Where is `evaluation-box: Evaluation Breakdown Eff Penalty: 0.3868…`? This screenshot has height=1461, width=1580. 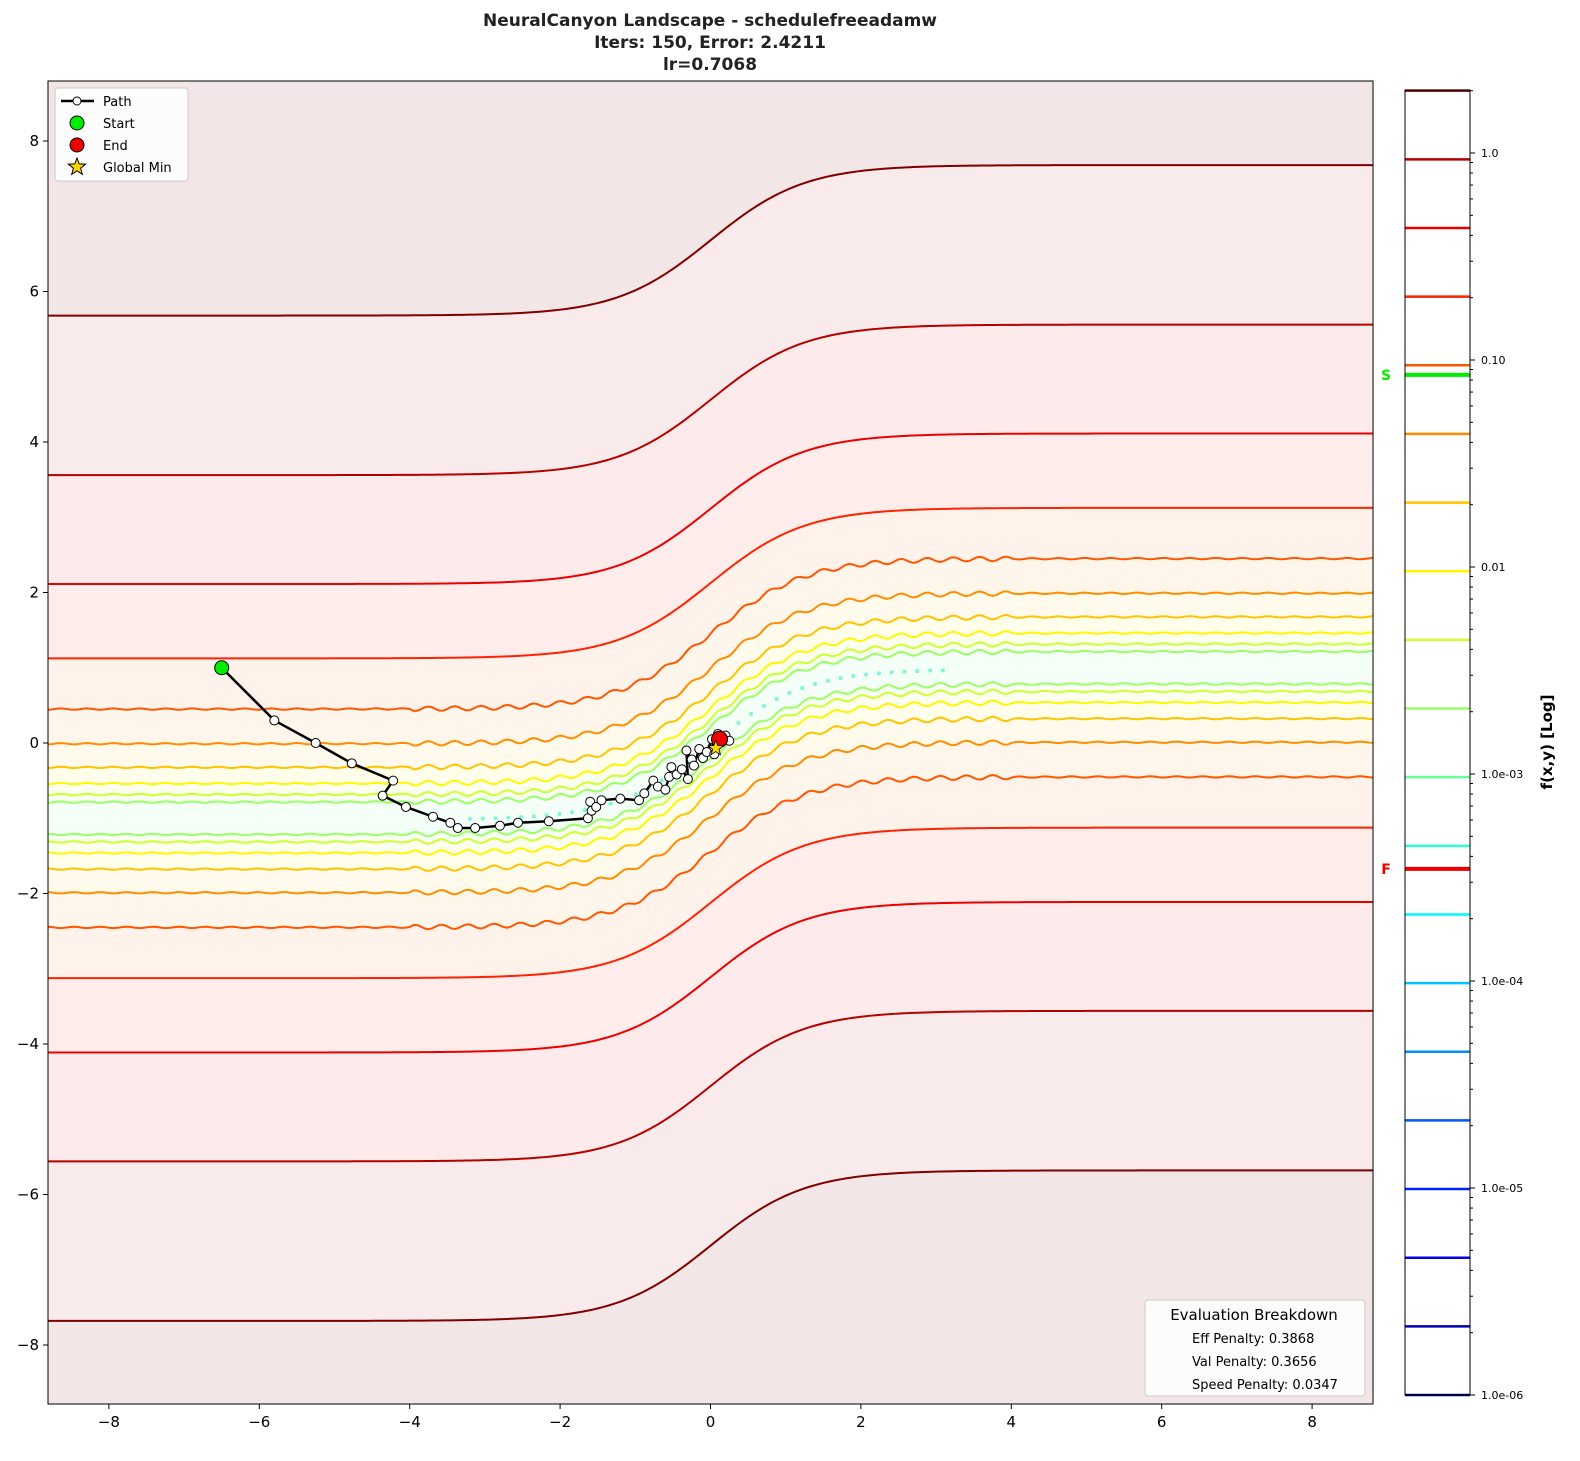
evaluation-box: Evaluation Breakdown Eff Penalty: 0.3868… is located at coordinates (1255, 1348).